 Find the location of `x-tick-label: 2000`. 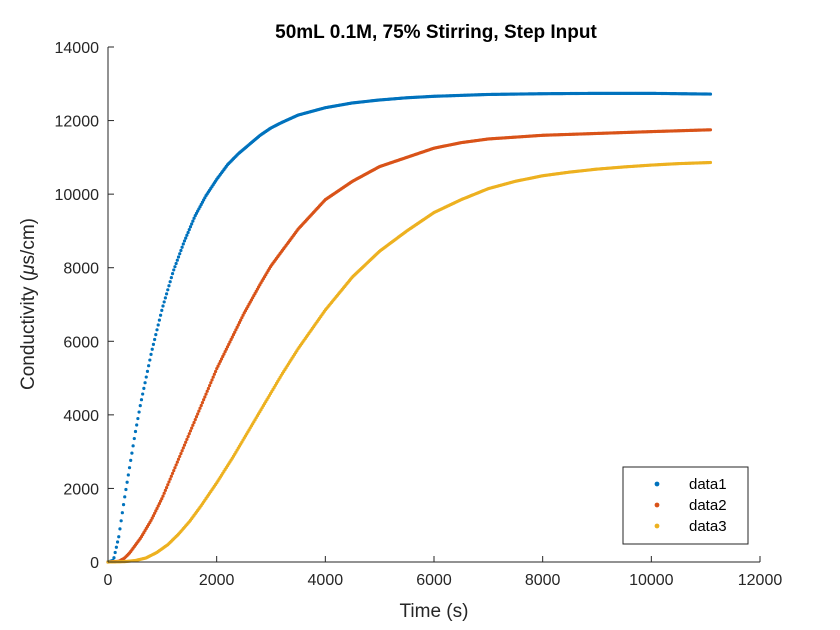

x-tick-label: 2000 is located at coordinates (217, 580).